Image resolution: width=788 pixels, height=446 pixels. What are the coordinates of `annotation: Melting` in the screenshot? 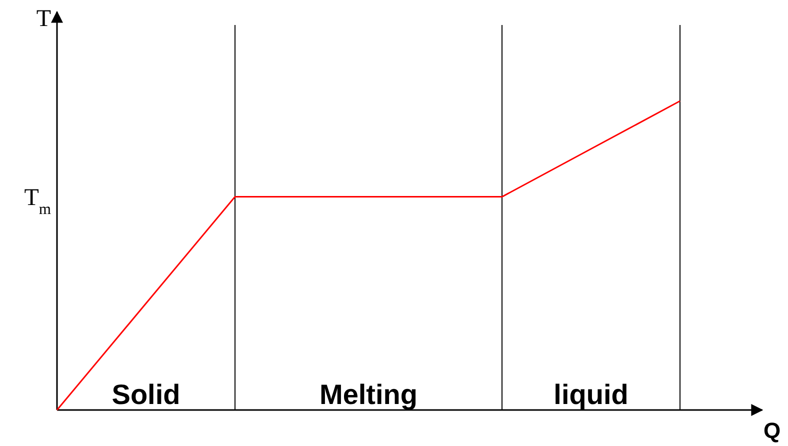 It's located at (369, 394).